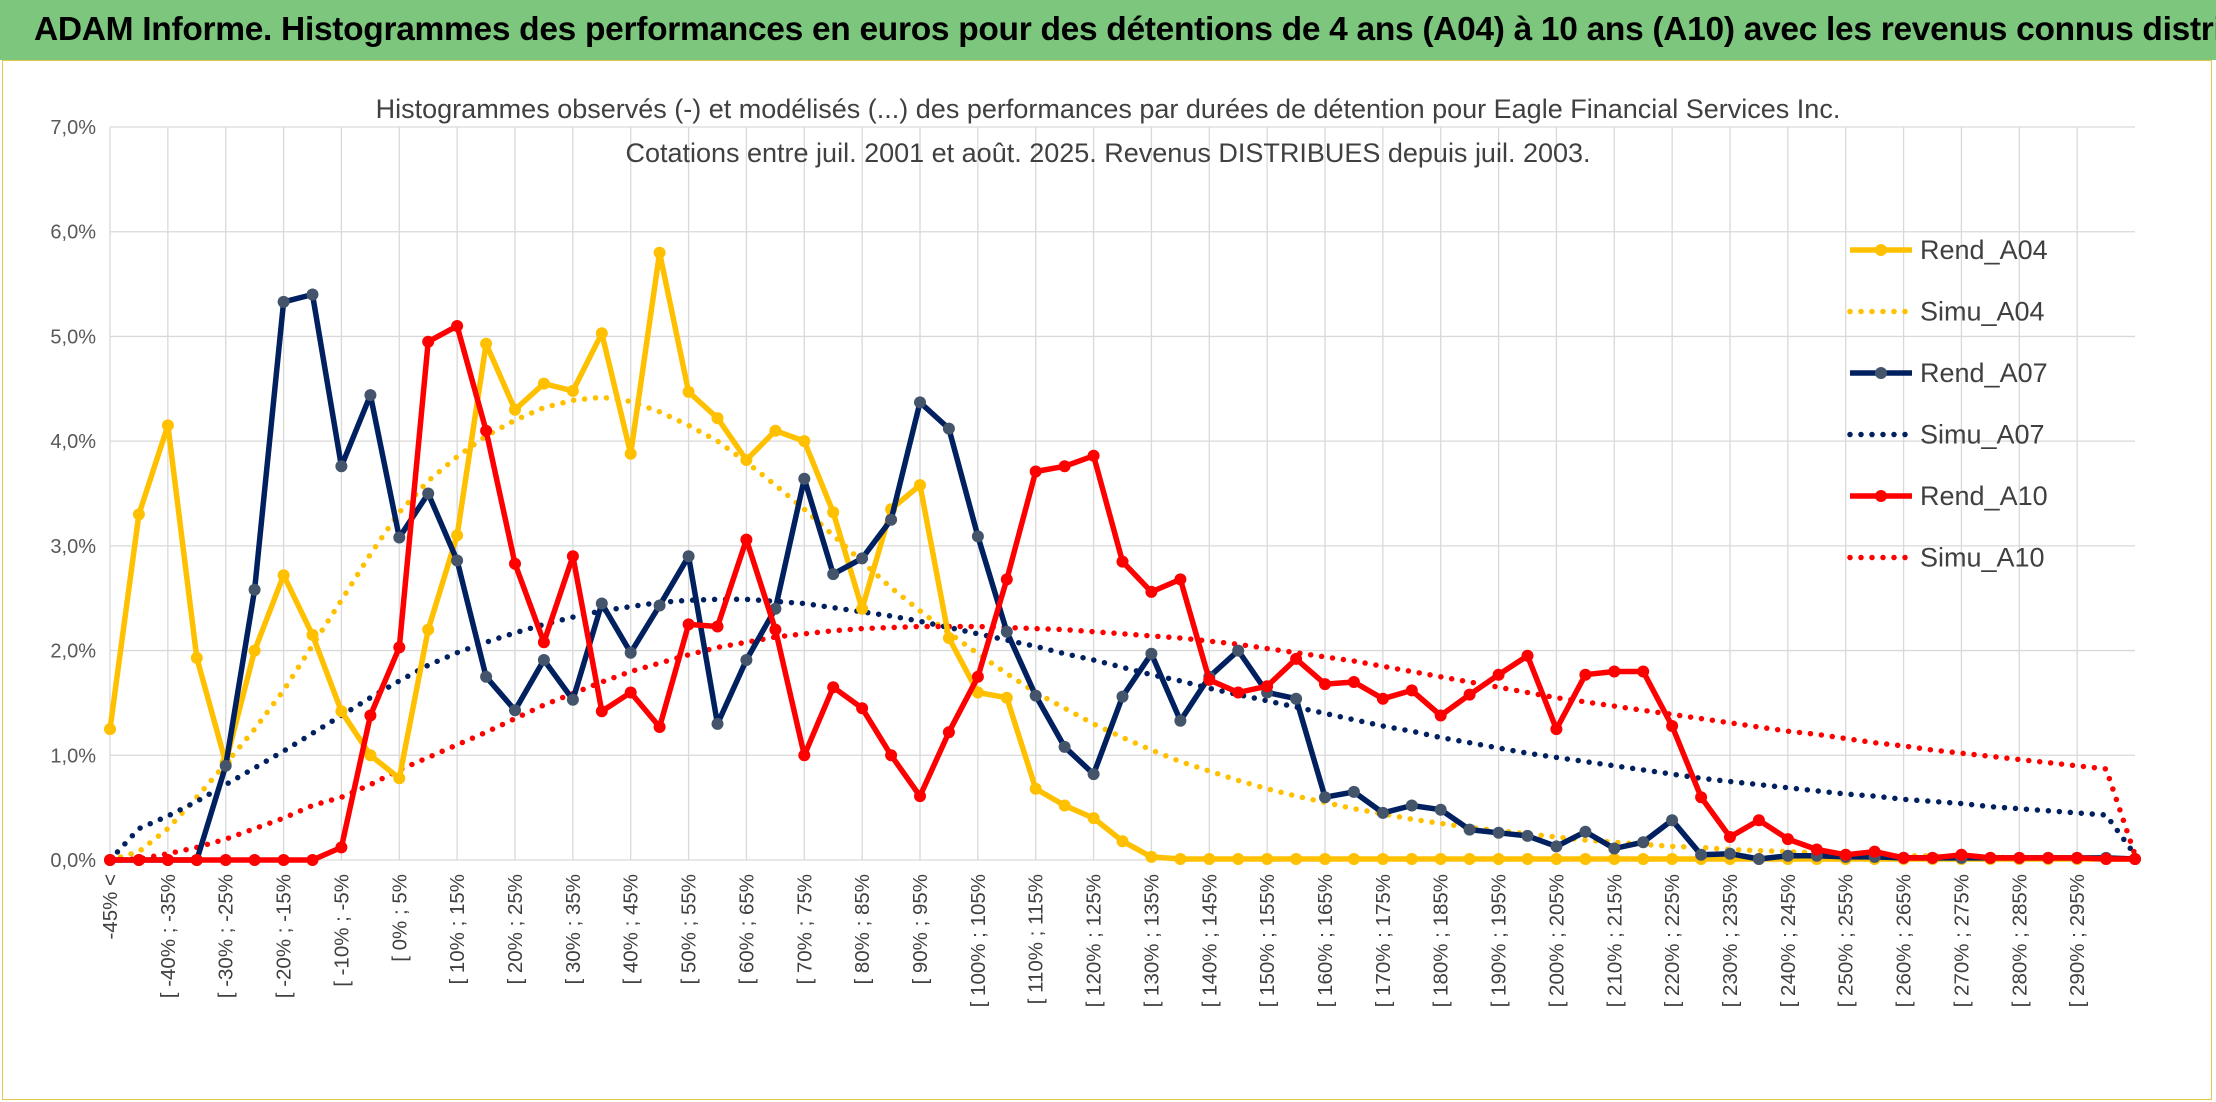 The image size is (2216, 1102). I want to click on x-tick-label: [ 210% ; 215%, so click(1614, 940).